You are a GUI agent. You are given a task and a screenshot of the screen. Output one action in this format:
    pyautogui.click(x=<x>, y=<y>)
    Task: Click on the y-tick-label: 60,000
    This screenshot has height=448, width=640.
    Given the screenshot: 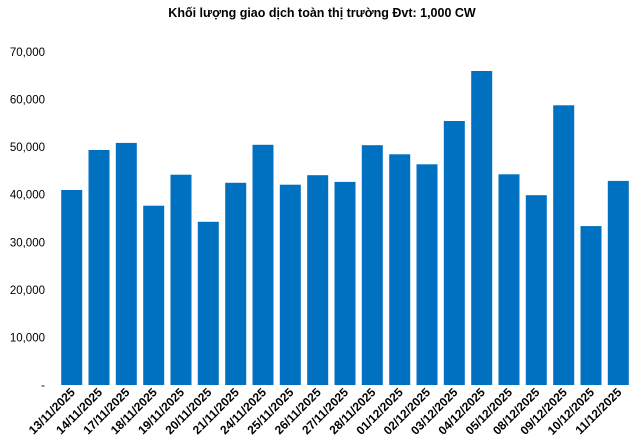 What is the action you would take?
    pyautogui.click(x=27, y=101)
    